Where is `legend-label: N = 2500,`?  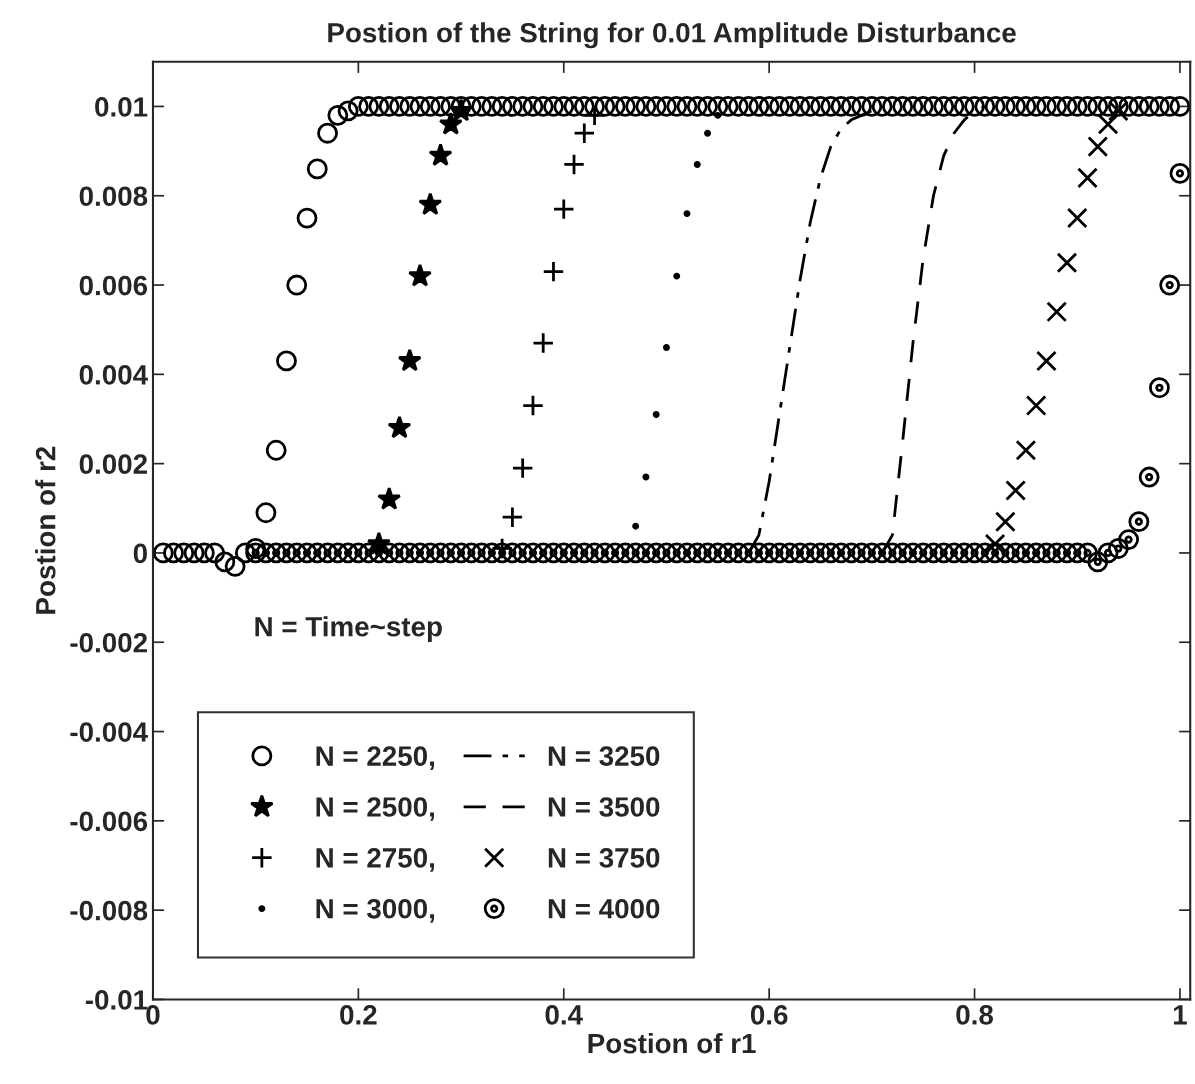 legend-label: N = 2500, is located at coordinates (375, 809).